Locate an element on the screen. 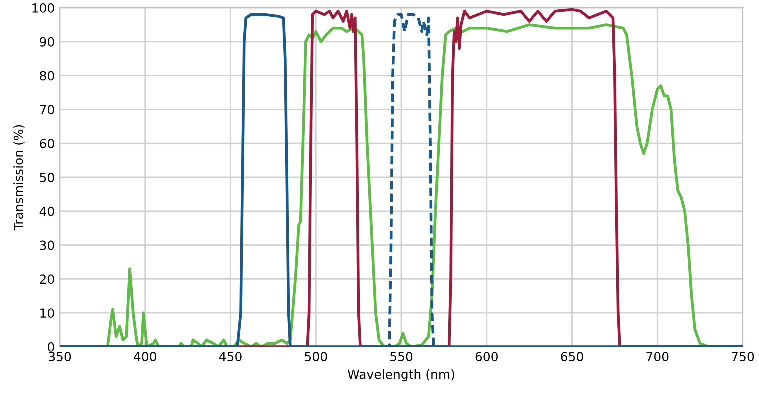 Image resolution: width=759 pixels, height=400 pixels. x-tick-label: 650 is located at coordinates (572, 357).